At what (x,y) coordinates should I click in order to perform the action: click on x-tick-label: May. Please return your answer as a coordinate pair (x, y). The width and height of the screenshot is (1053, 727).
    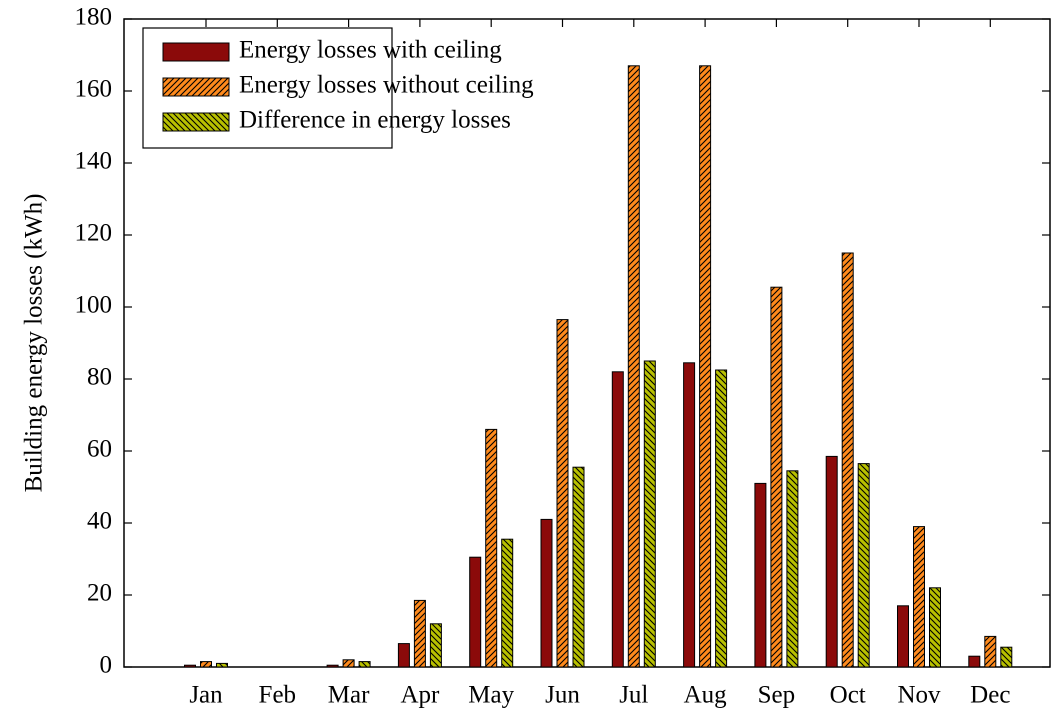
    Looking at the image, I should click on (491, 695).